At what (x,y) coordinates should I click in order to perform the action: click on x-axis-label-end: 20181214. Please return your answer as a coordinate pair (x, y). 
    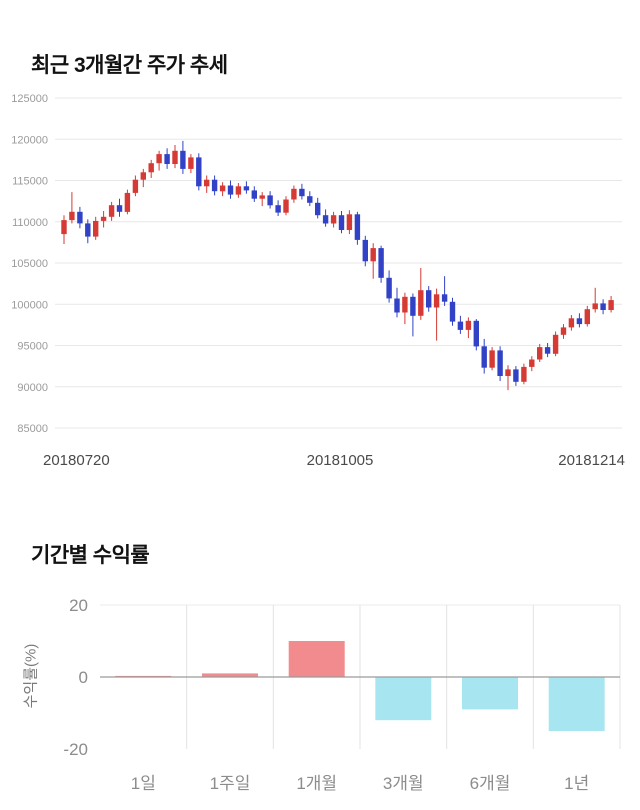
    Looking at the image, I should click on (591, 460).